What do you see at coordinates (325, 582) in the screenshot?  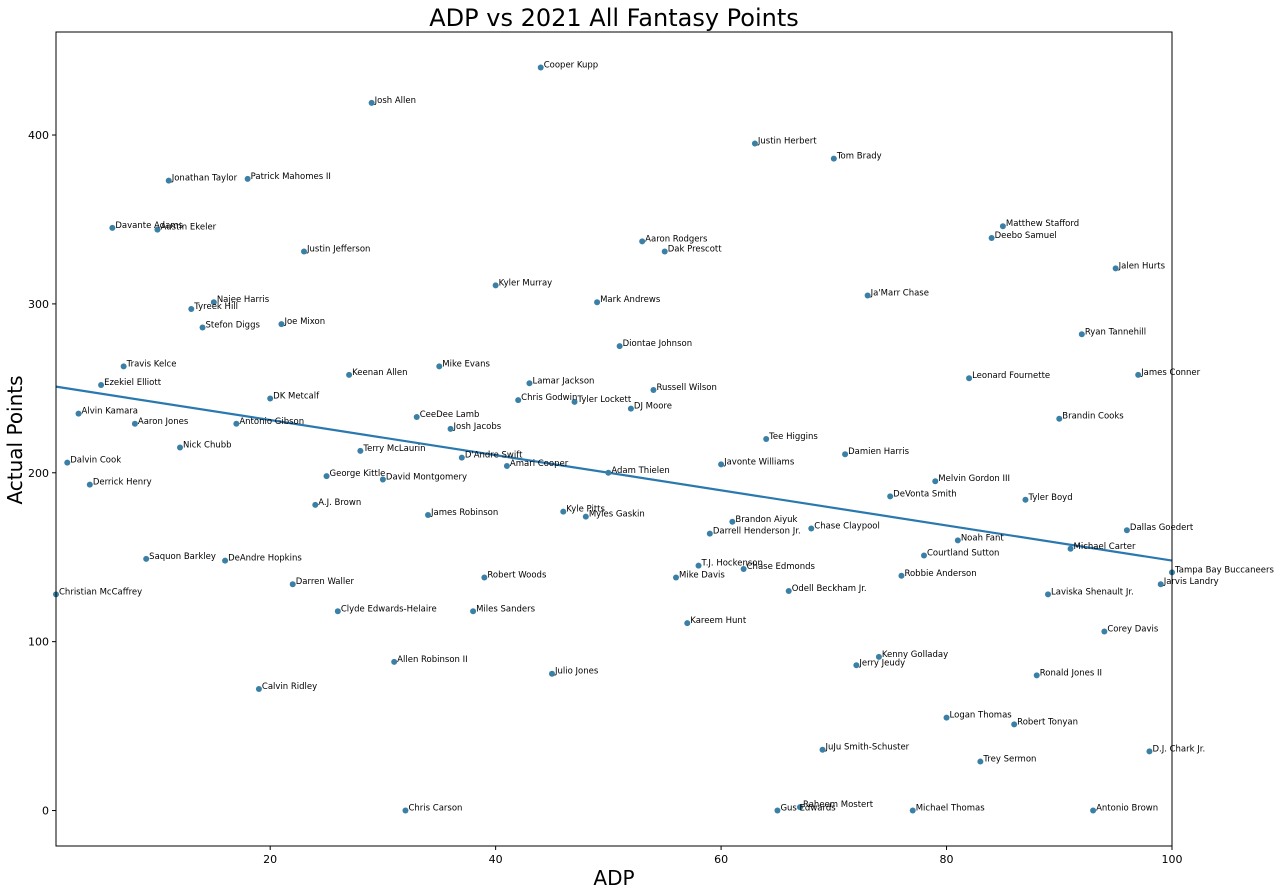 I see `data-point-label: Darren Waller` at bounding box center [325, 582].